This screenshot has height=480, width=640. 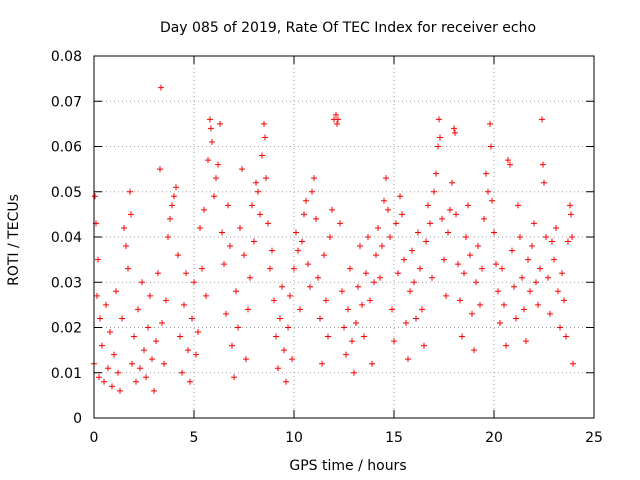 What do you see at coordinates (77, 419) in the screenshot?
I see `y-tick-label: 0` at bounding box center [77, 419].